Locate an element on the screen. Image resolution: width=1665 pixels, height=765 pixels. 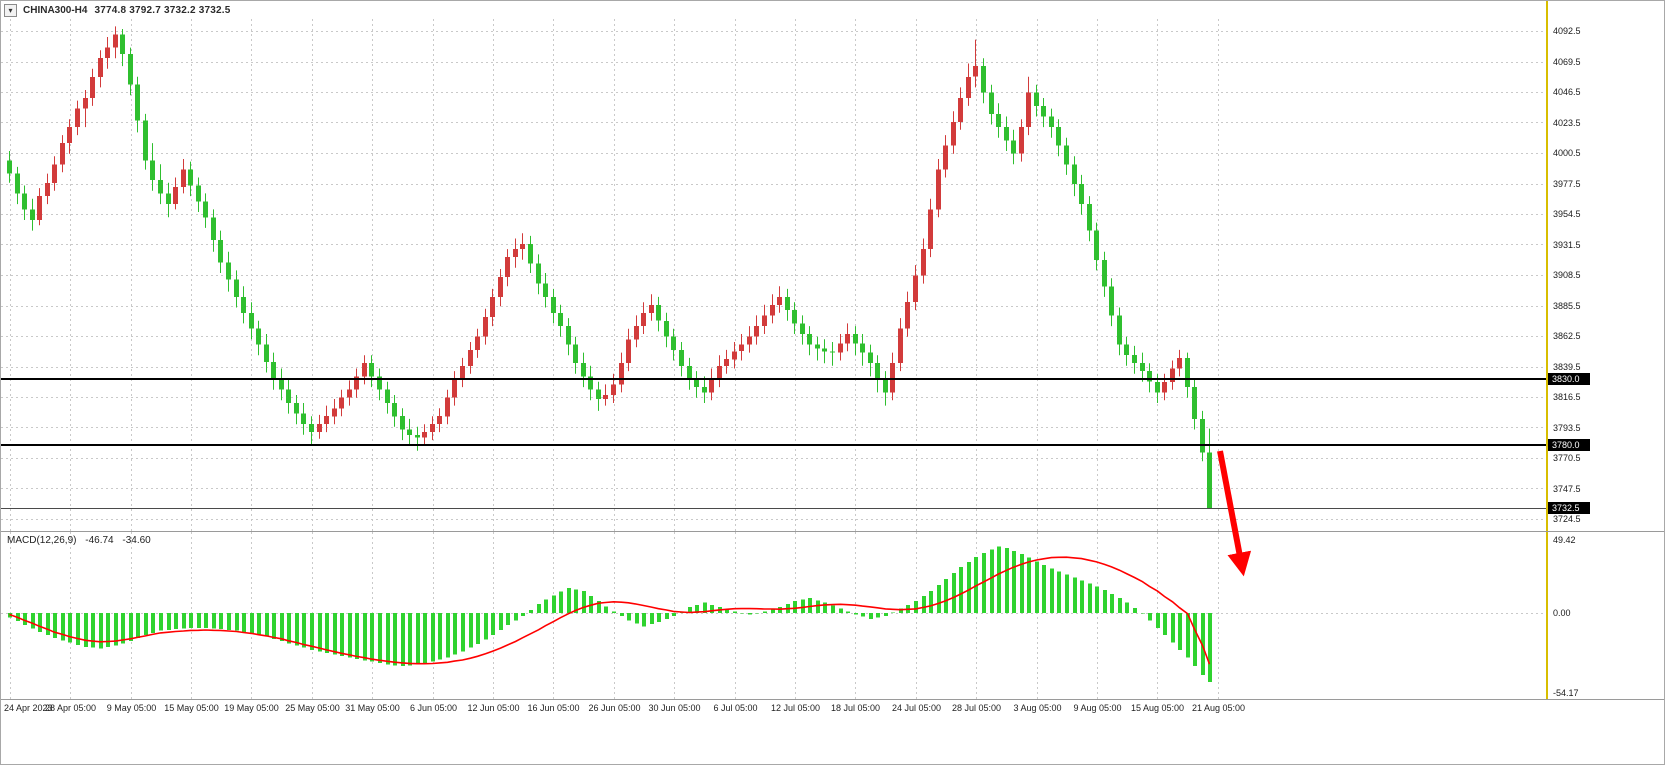
price-axis-label: 3931.5 is located at coordinates (1567, 244).